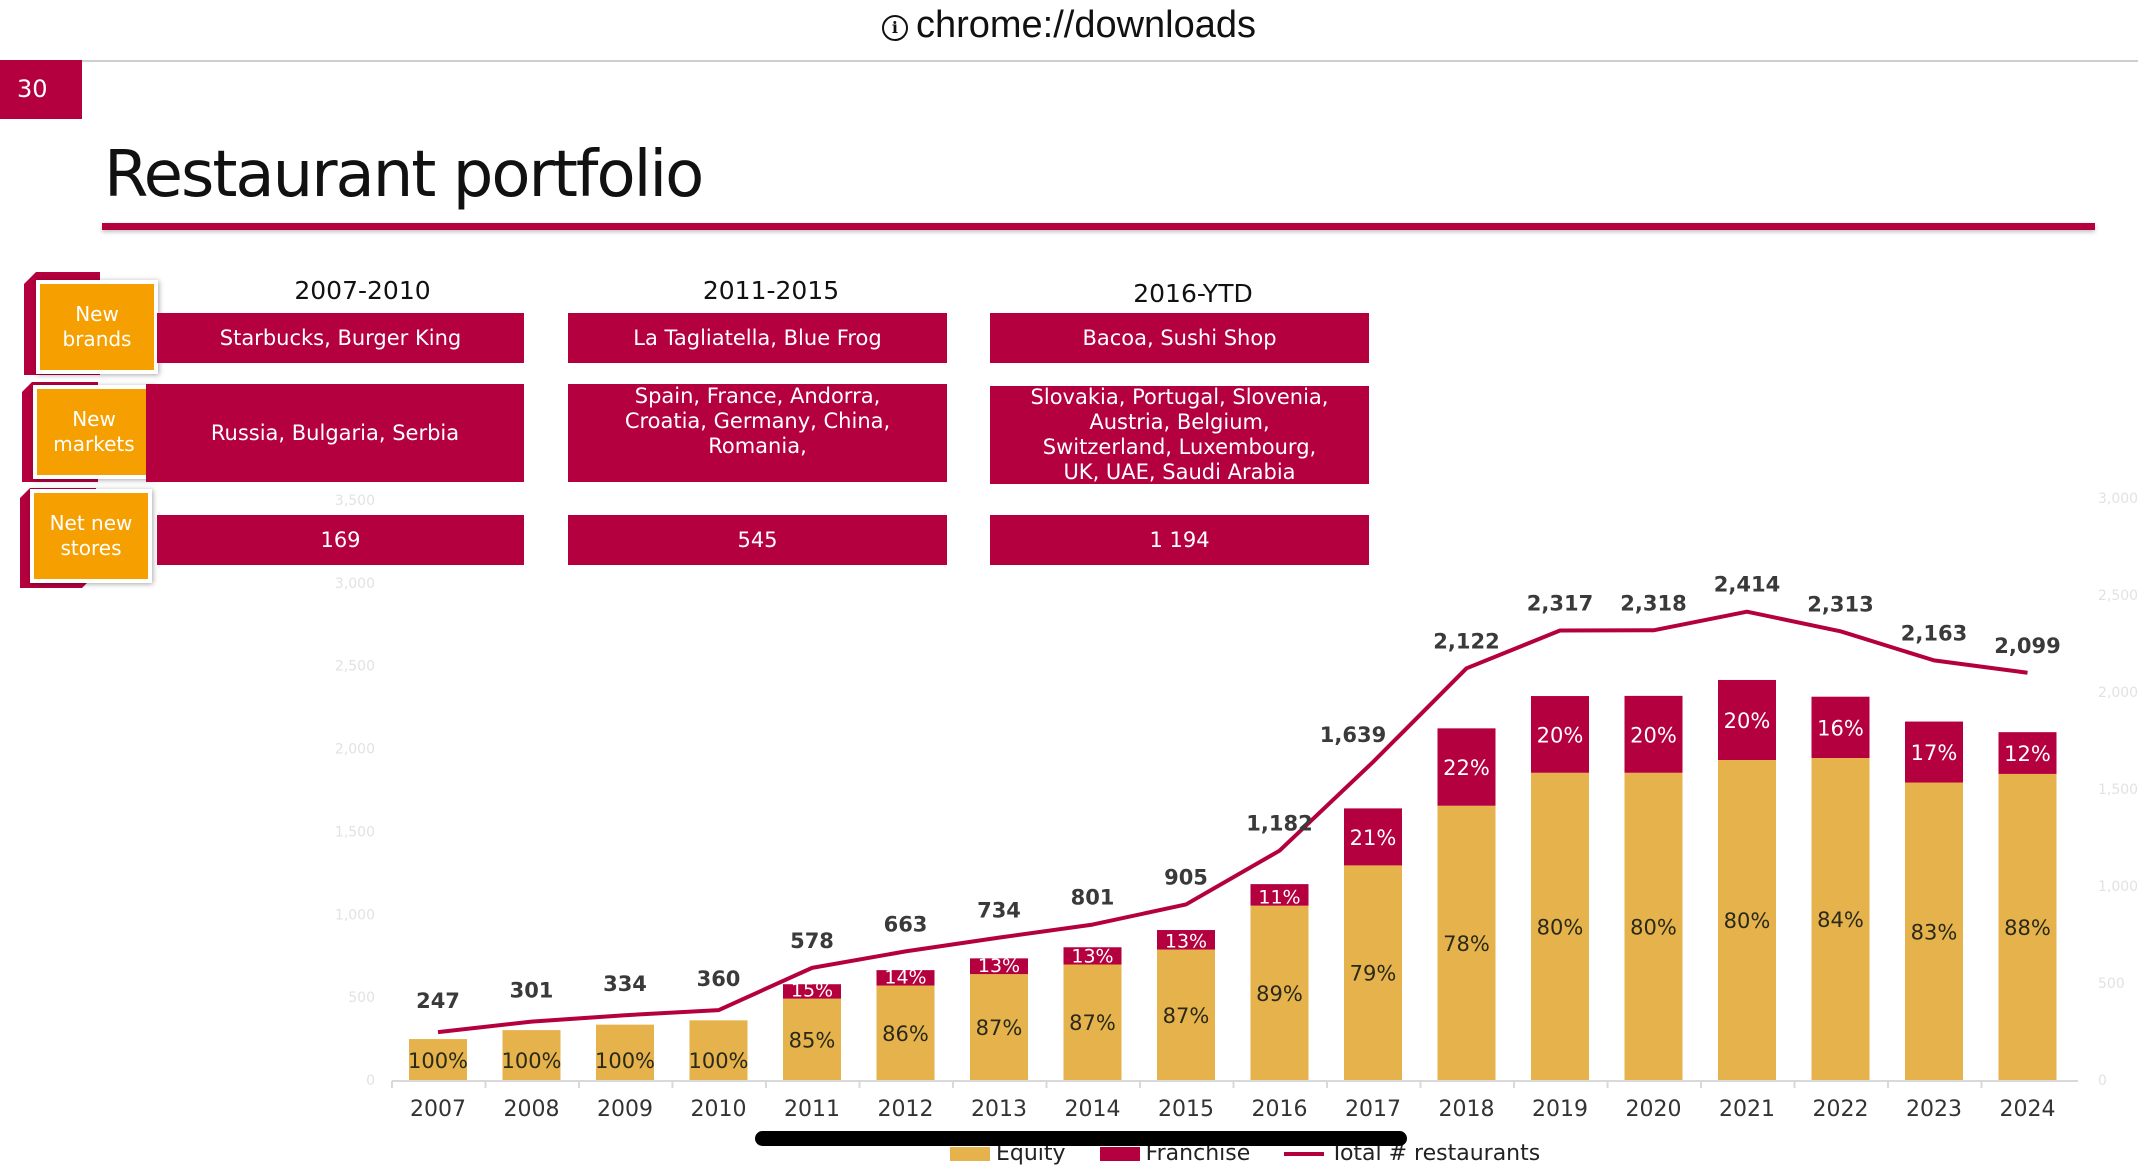 Image resolution: width=2138 pixels, height=1166 pixels. What do you see at coordinates (1653, 603) in the screenshot?
I see `total-value-label: 2,318` at bounding box center [1653, 603].